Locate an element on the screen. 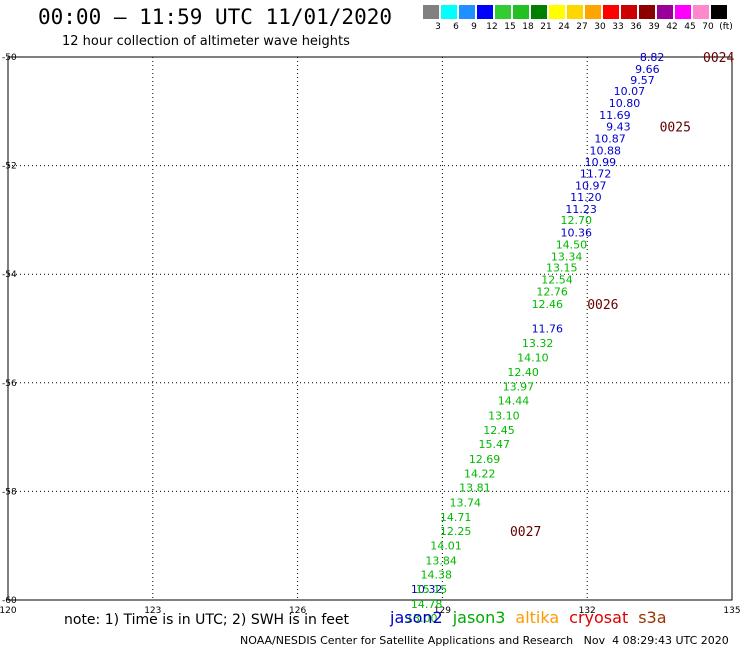  wave-height-label: 9.57 is located at coordinates (642, 80).